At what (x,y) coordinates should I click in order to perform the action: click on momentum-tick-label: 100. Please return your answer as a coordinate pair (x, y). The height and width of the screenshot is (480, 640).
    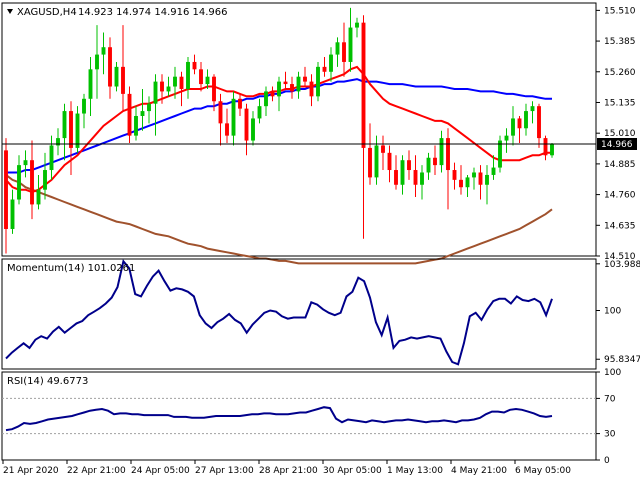
    Looking at the image, I should click on (612, 311).